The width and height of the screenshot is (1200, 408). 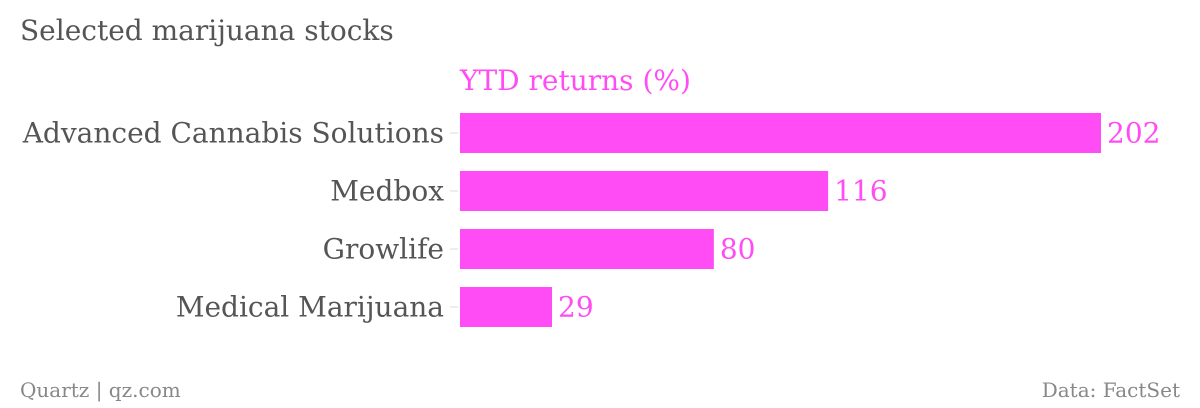 What do you see at coordinates (1110, 390) in the screenshot?
I see `footer-source-right: Data: FactSet` at bounding box center [1110, 390].